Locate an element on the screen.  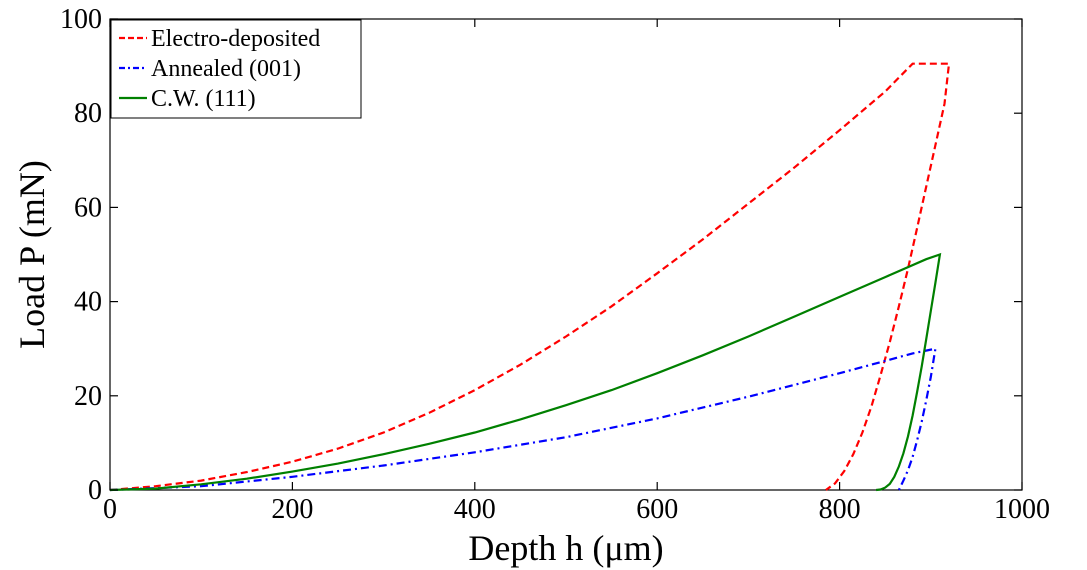
x-tick-label: 0 is located at coordinates (110, 509).